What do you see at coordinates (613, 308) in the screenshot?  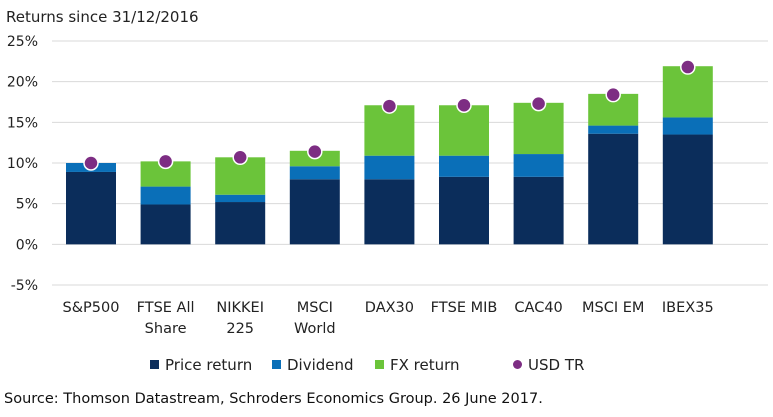 I see `x-category-label: MSCI EM` at bounding box center [613, 308].